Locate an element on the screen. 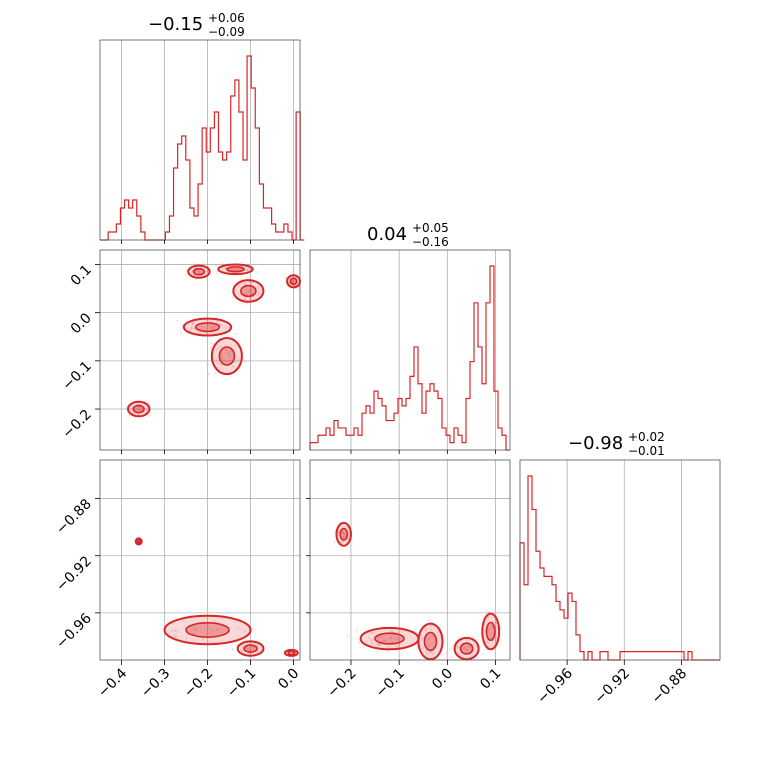 This screenshot has width=760, height=760. y-tick-label: −0.1 is located at coordinates (76, 375).